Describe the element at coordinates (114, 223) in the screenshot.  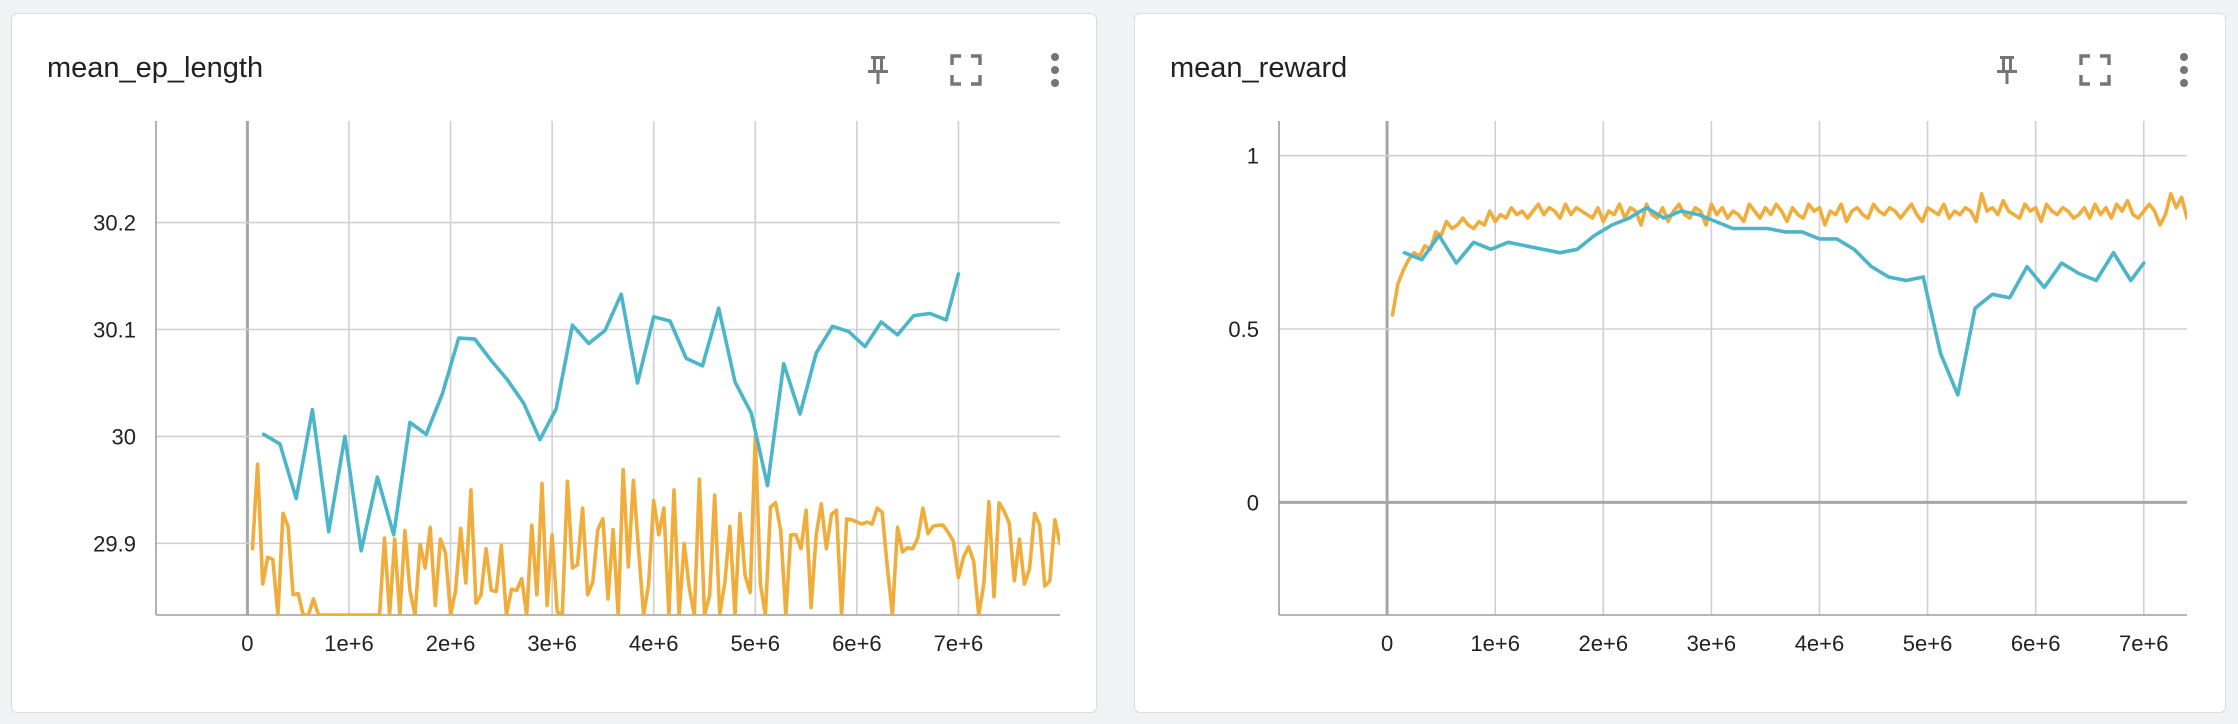
I see `y-tick-label: 30.2` at that location.